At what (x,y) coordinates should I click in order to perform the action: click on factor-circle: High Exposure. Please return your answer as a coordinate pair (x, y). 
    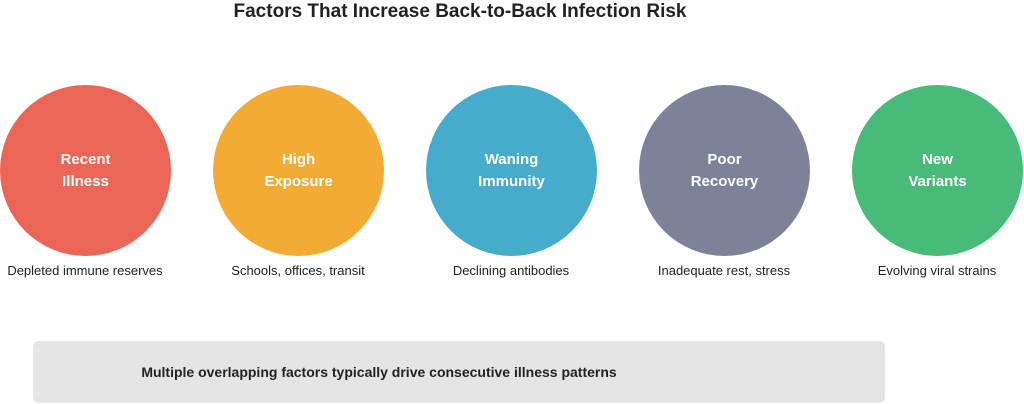
    Looking at the image, I should click on (298, 170).